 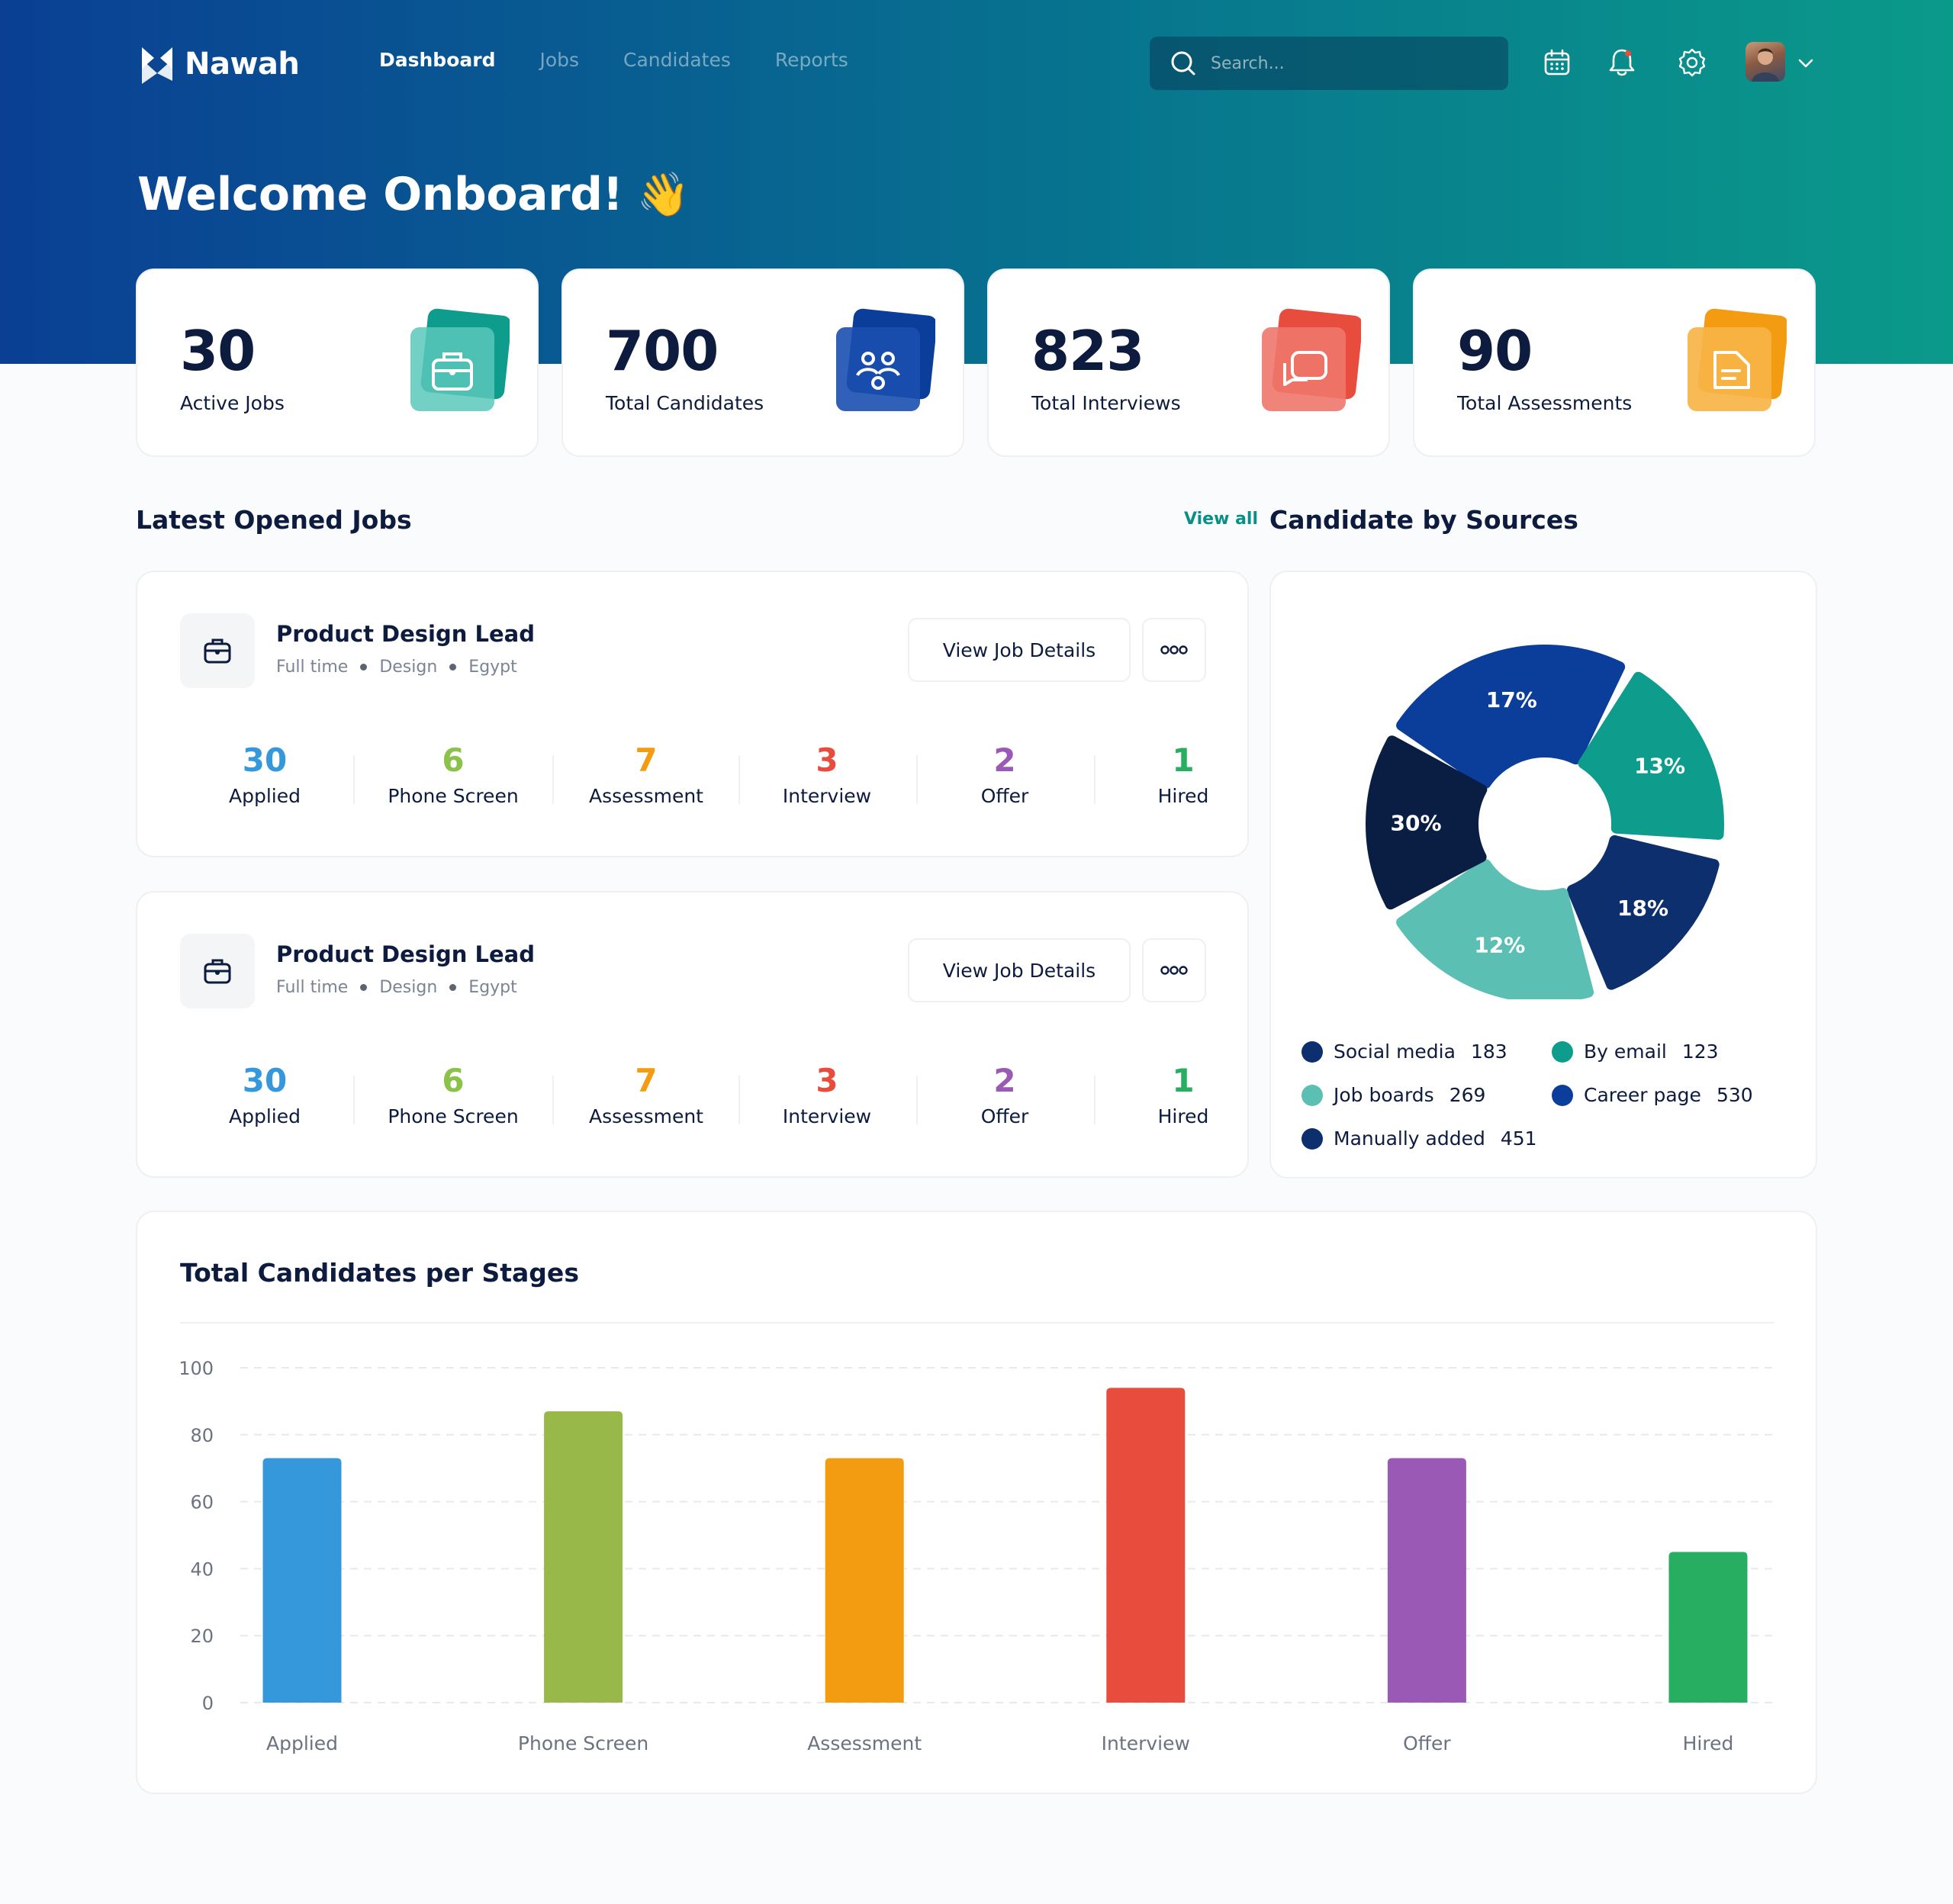 I want to click on legend-count: 530, so click(x=1734, y=1095).